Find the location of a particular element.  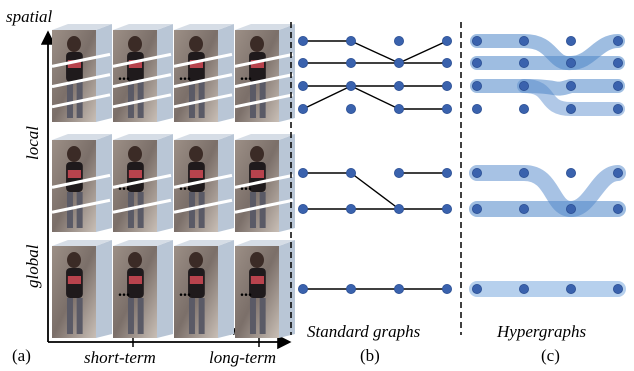

short-term-label: short-term is located at coordinates (120, 357).